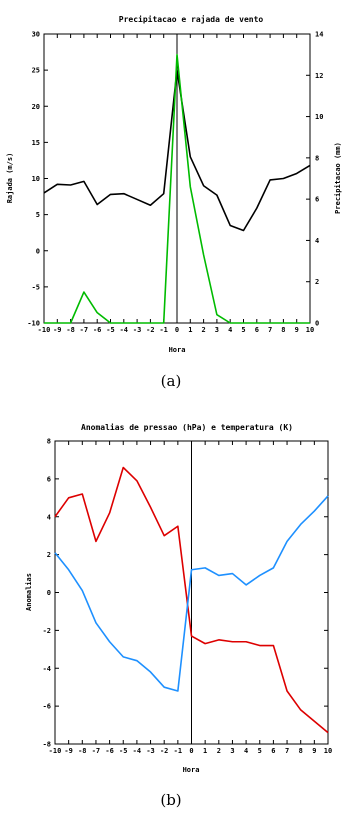 Image resolution: width=344 pixels, height=816 pixels. Describe the element at coordinates (177, 350) in the screenshot. I see `chart-a-xlabel: Hora` at that location.